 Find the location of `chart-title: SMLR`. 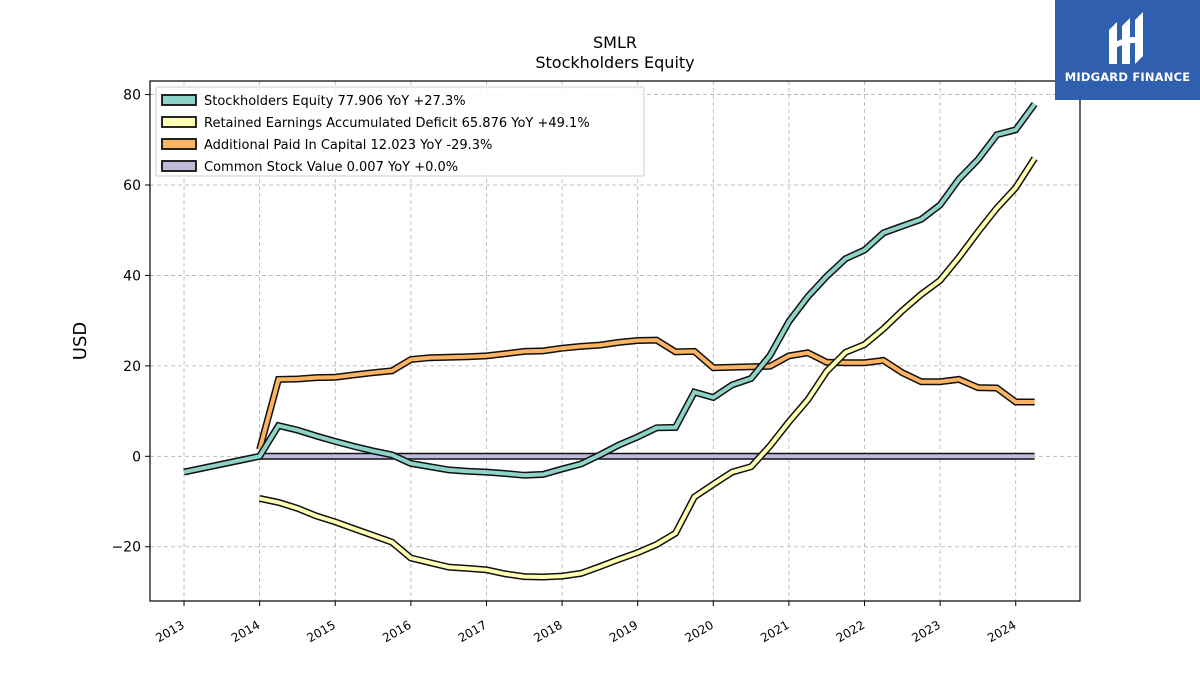

chart-title: SMLR is located at coordinates (615, 42).